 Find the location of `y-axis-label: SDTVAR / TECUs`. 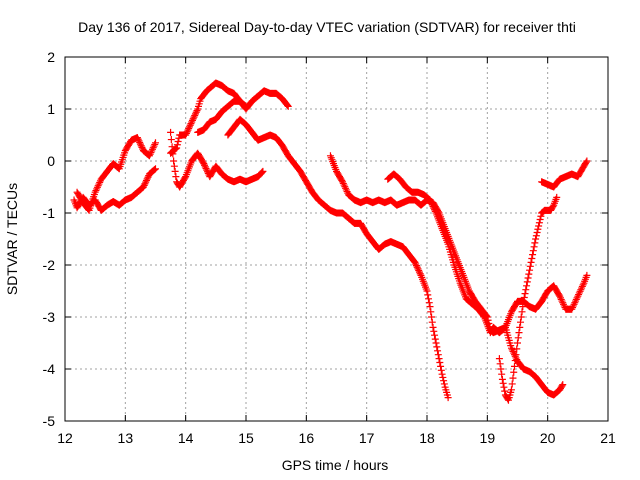

y-axis-label: SDTVAR / TECUs is located at coordinates (12, 239).